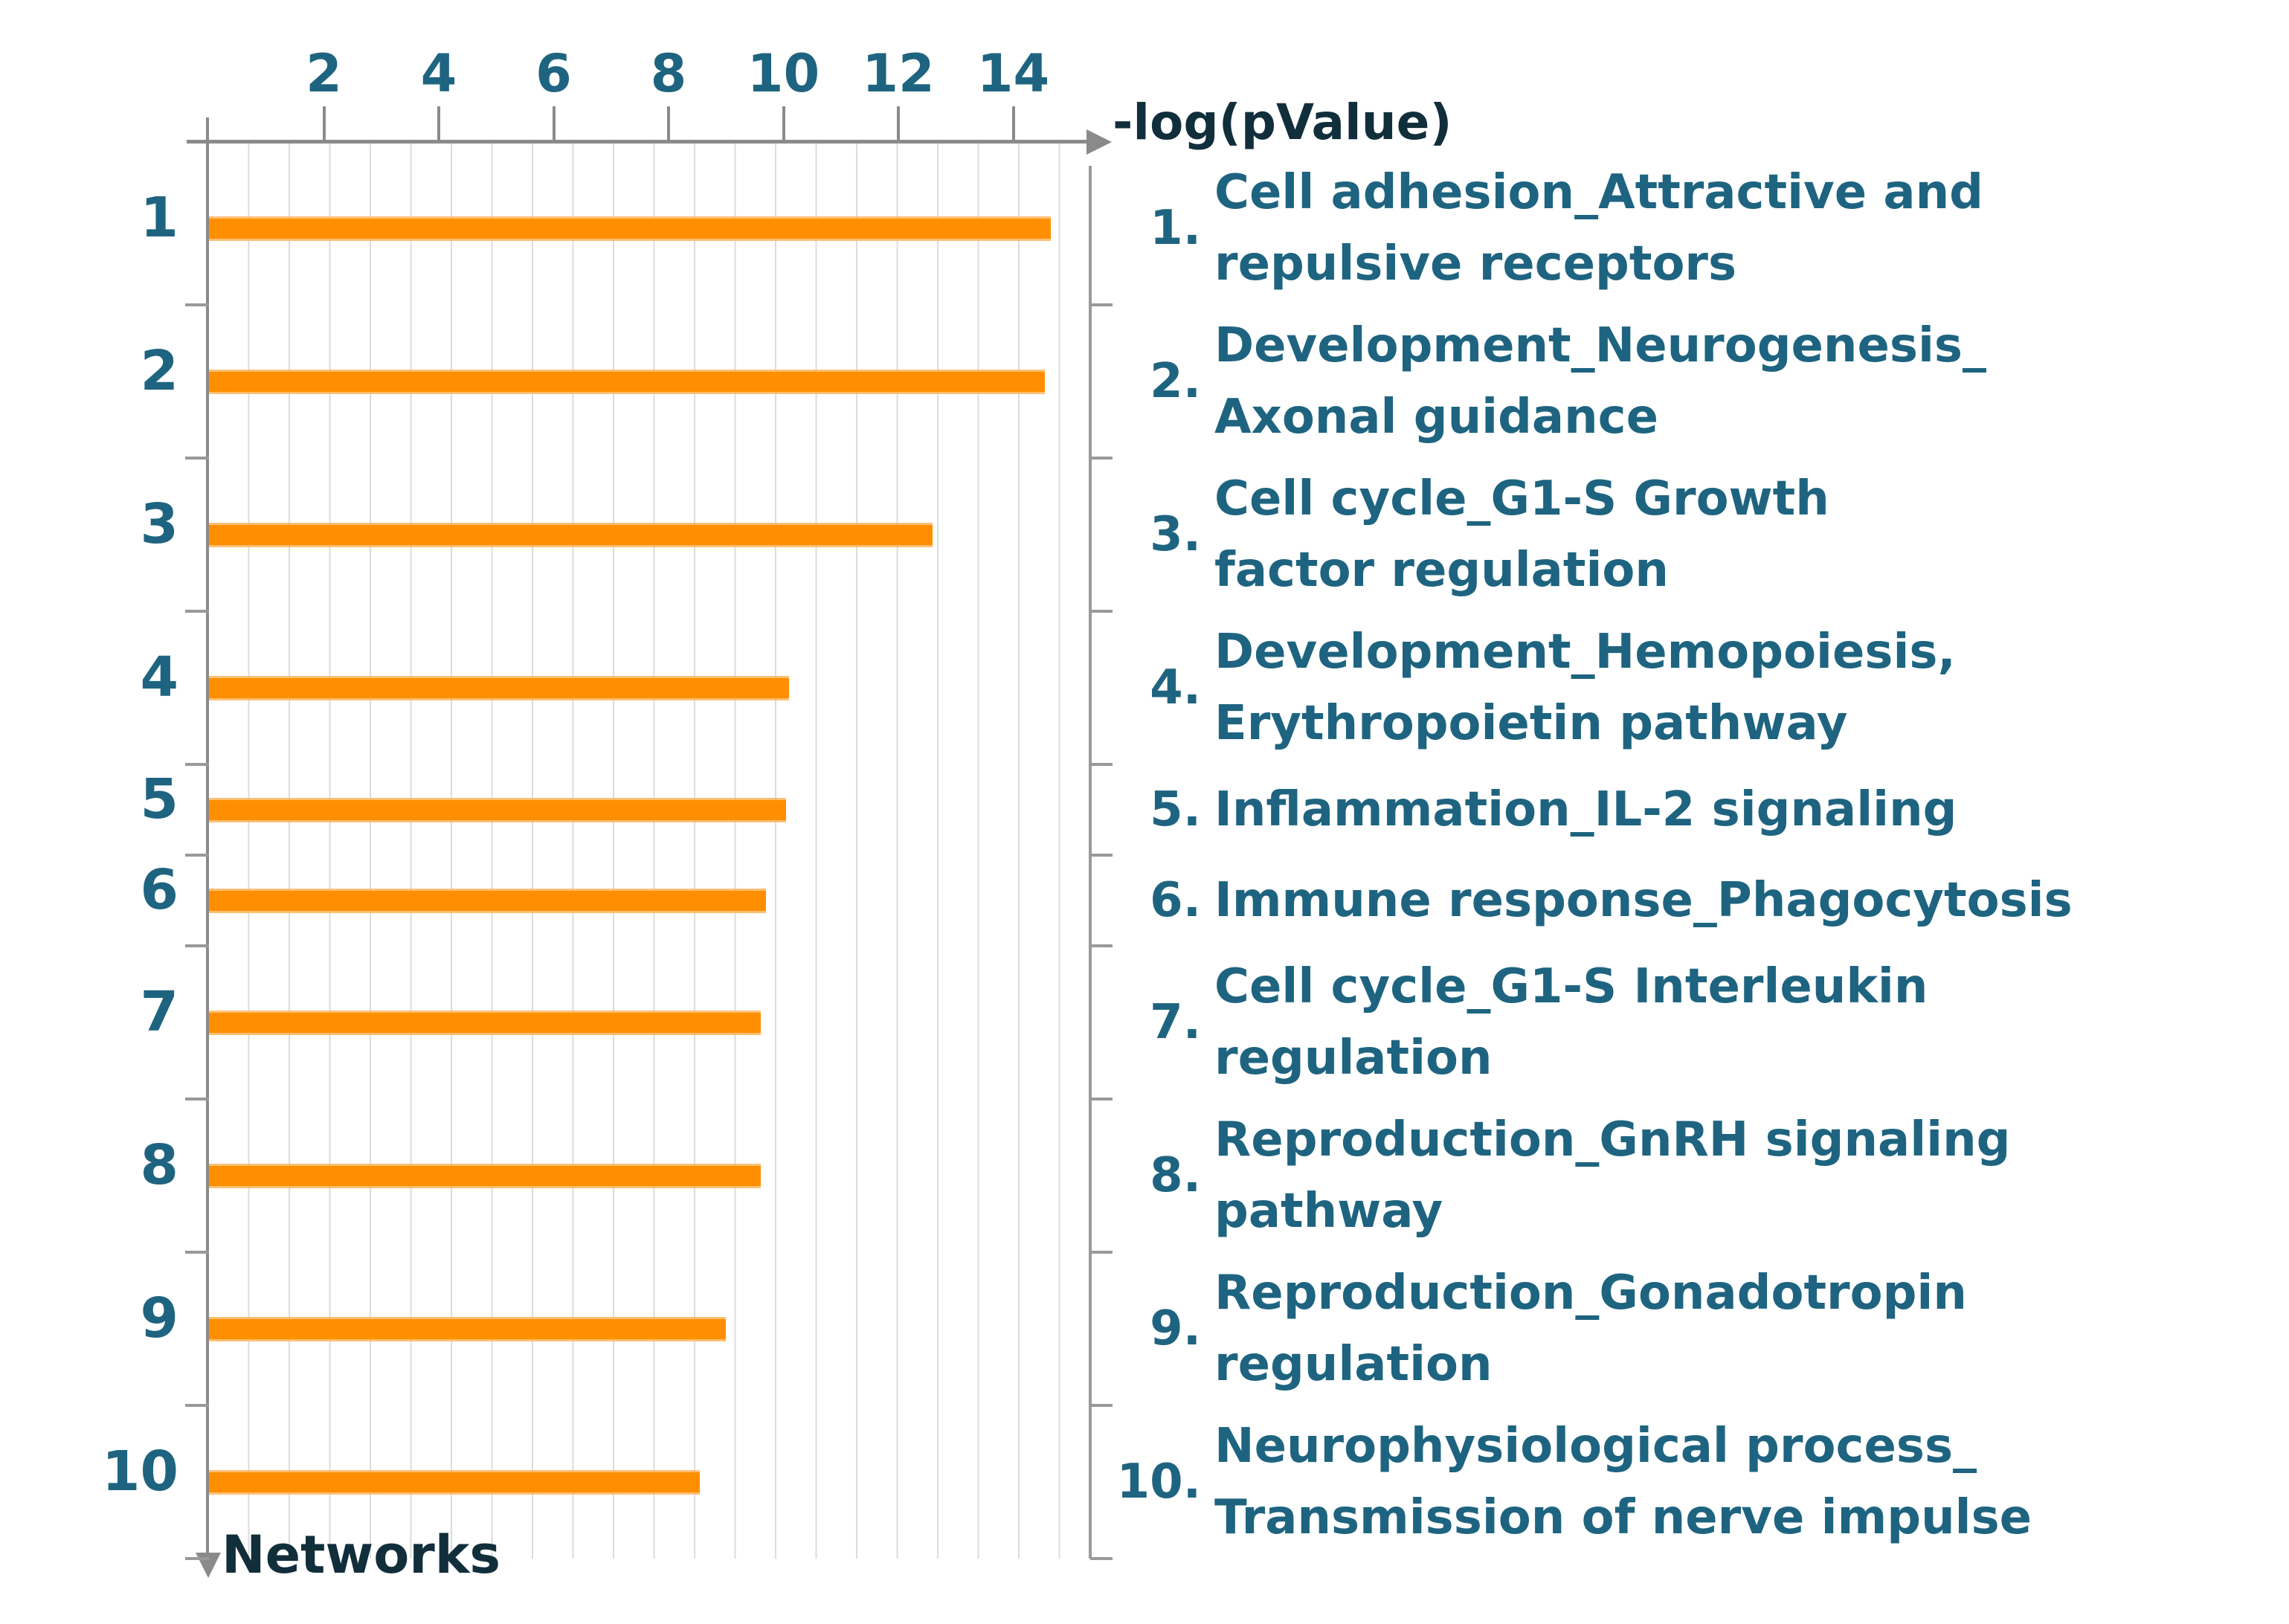 This screenshot has height=1624, width=2289. What do you see at coordinates (898, 74) in the screenshot?
I see `x-axis-tick-label: 12` at bounding box center [898, 74].